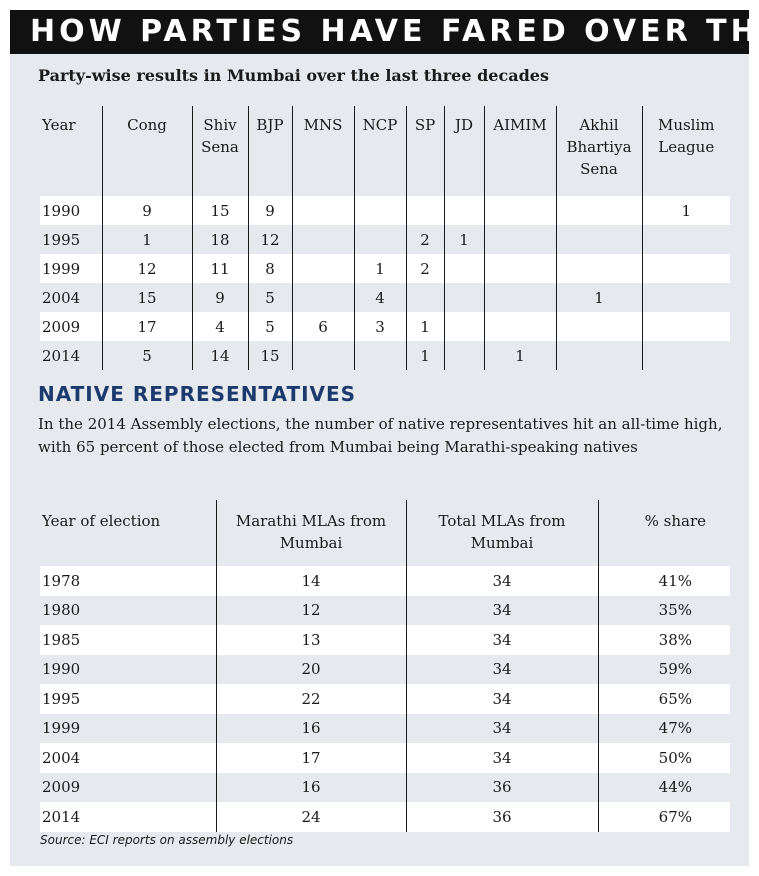  What do you see at coordinates (219, 151) in the screenshot?
I see `header-shiv-sena: Shiv Sena` at bounding box center [219, 151].